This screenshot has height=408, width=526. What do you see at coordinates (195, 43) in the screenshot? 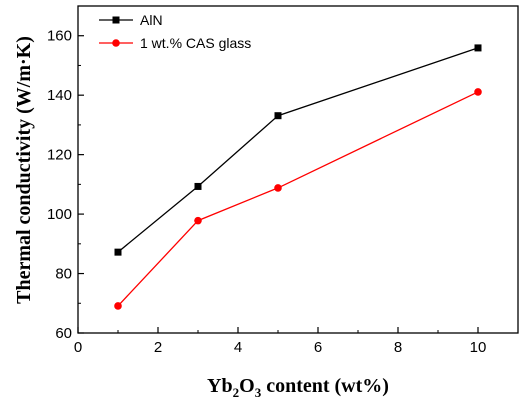
I see `legend-label-cas-glass: 1 wt.% CAS glass` at bounding box center [195, 43].